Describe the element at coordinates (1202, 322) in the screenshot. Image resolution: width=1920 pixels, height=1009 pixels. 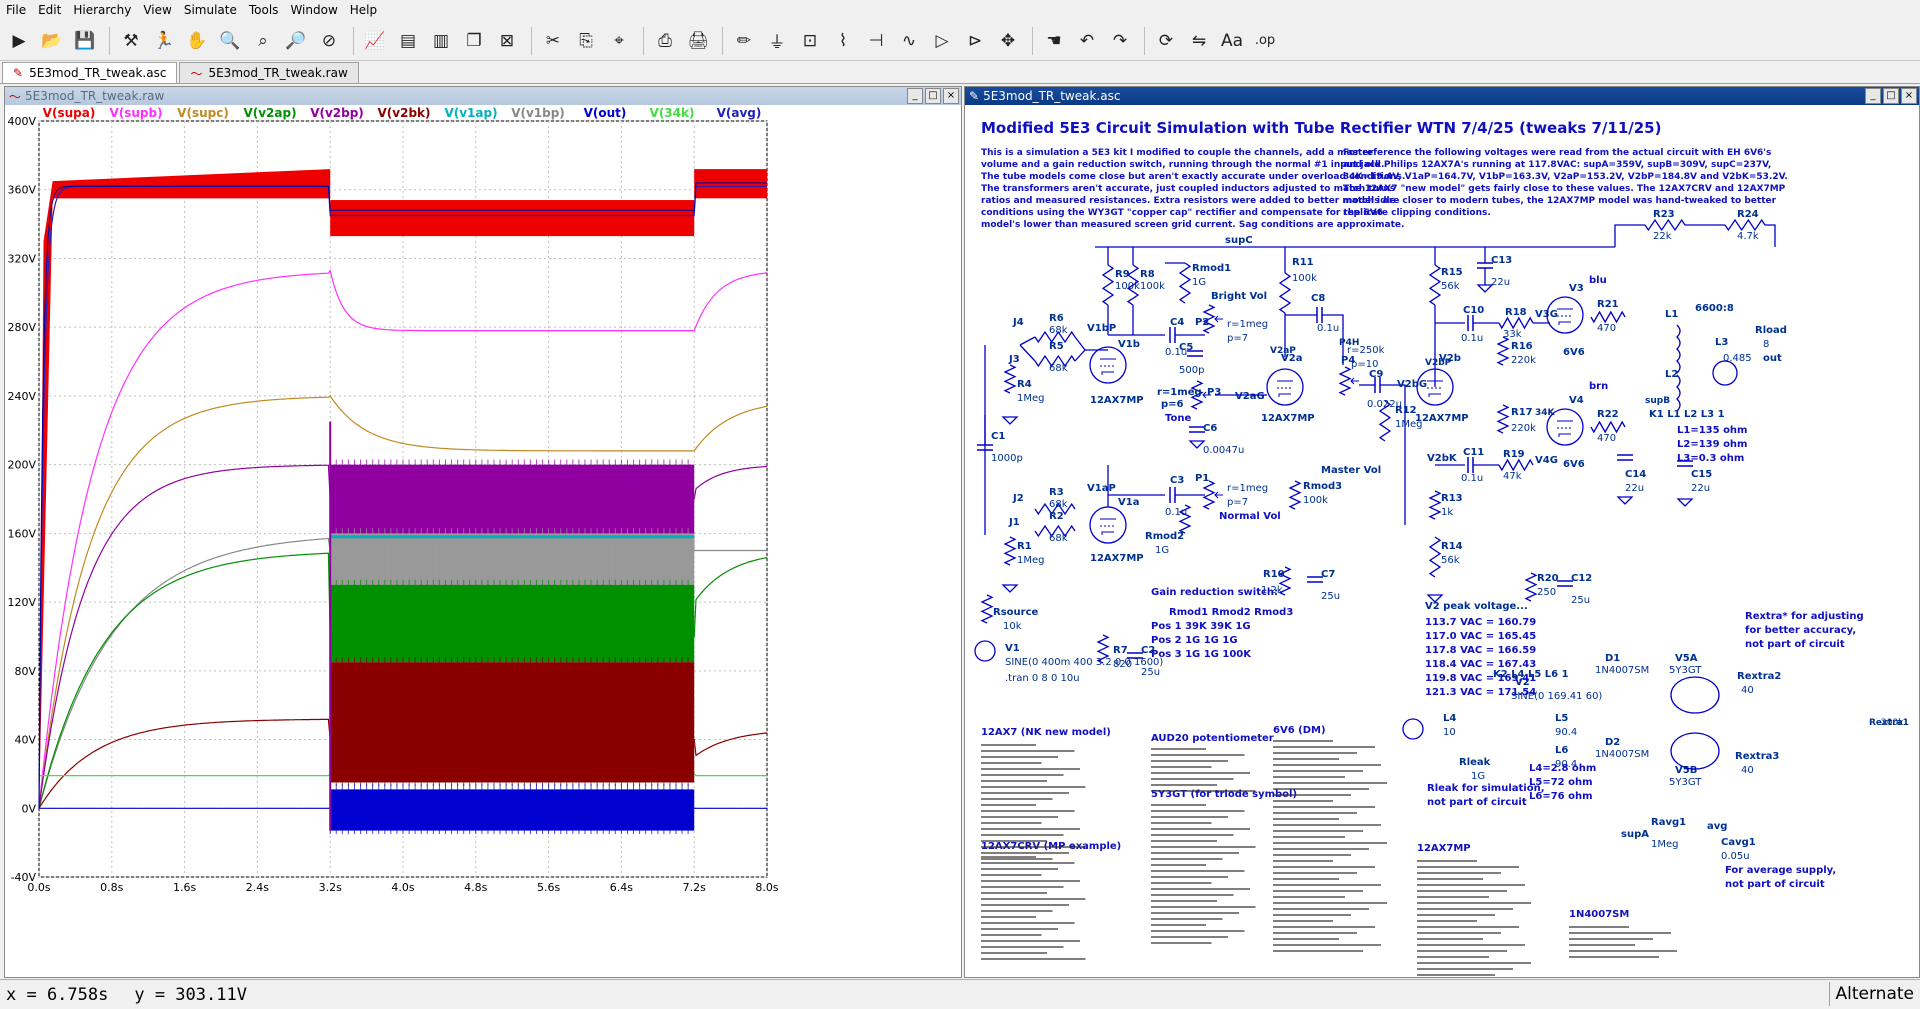
I see `label-P2: P2` at that location.